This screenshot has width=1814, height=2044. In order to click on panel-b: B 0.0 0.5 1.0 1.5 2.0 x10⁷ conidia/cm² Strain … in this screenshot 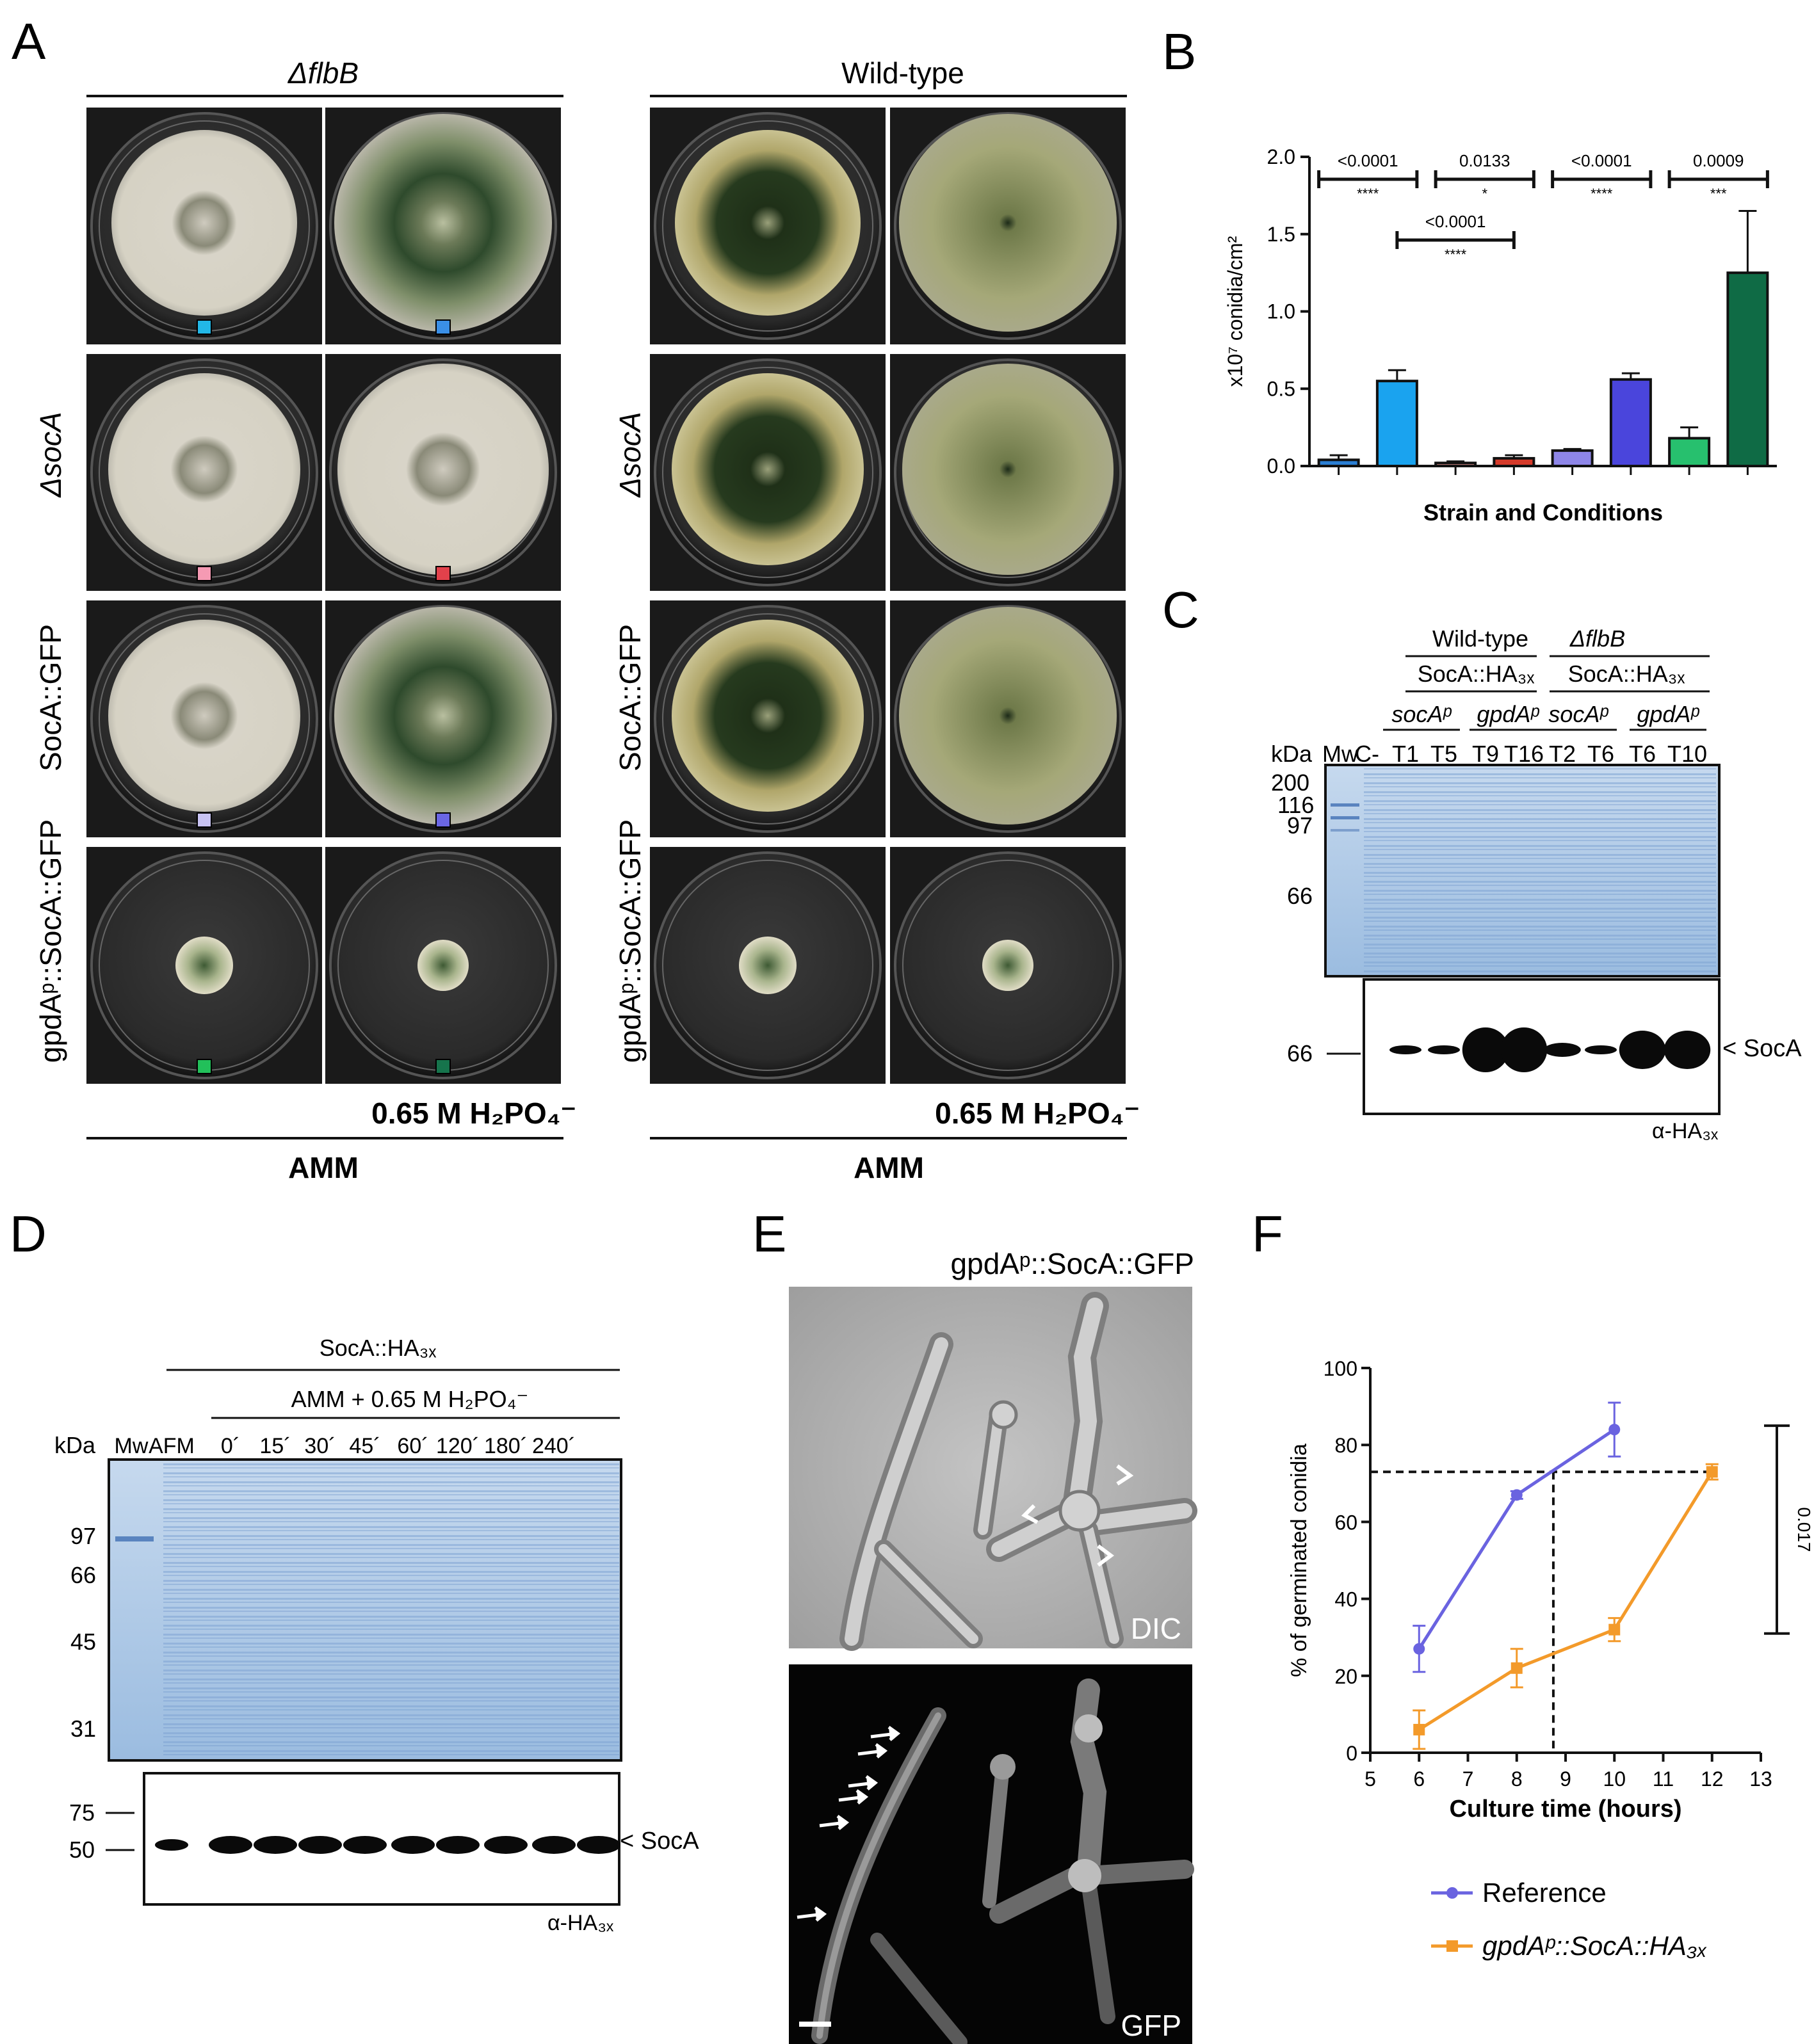, I will do `click(1469, 274)`.